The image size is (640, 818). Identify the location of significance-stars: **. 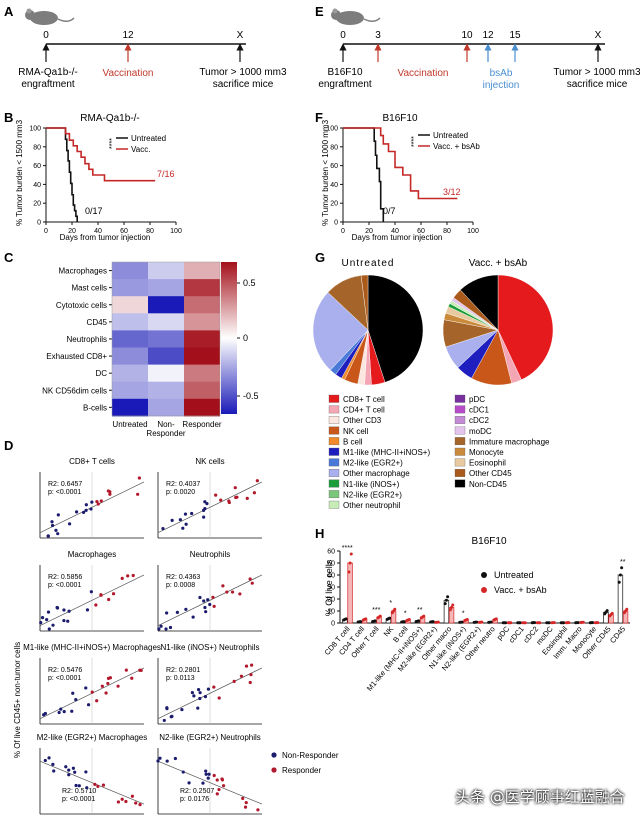
(623, 562).